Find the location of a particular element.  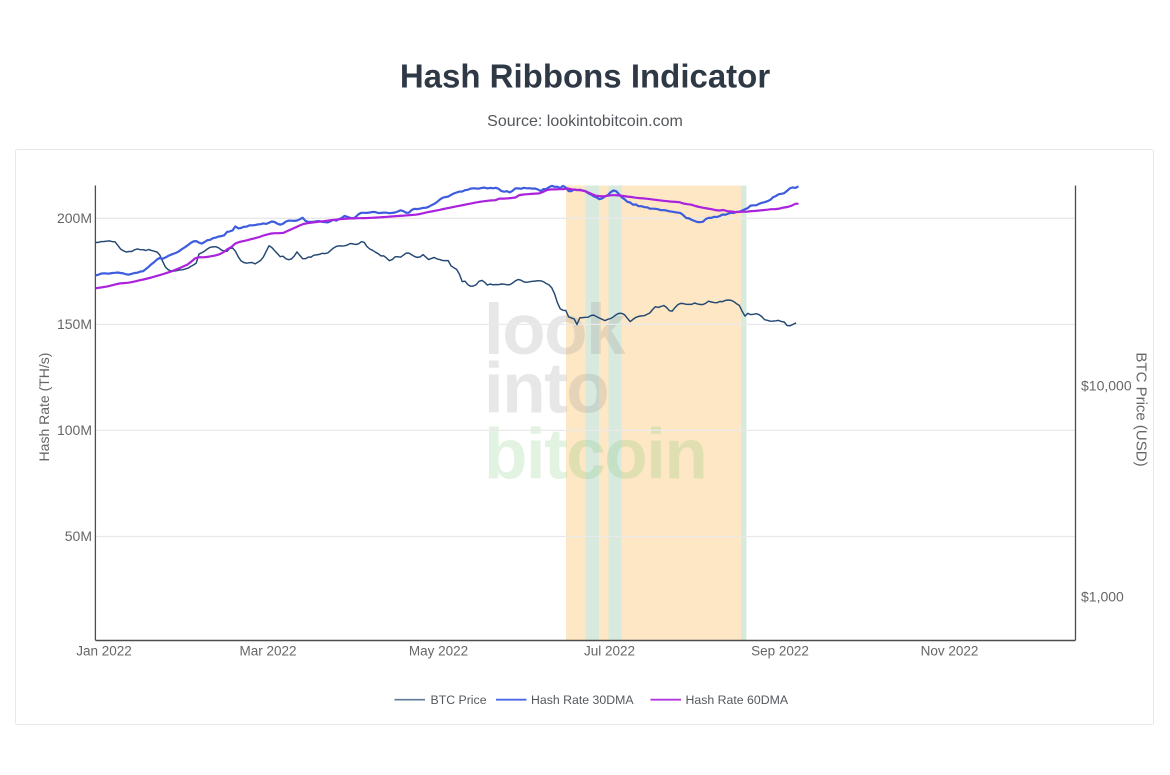

svg-text: 150M is located at coordinates (74, 324).